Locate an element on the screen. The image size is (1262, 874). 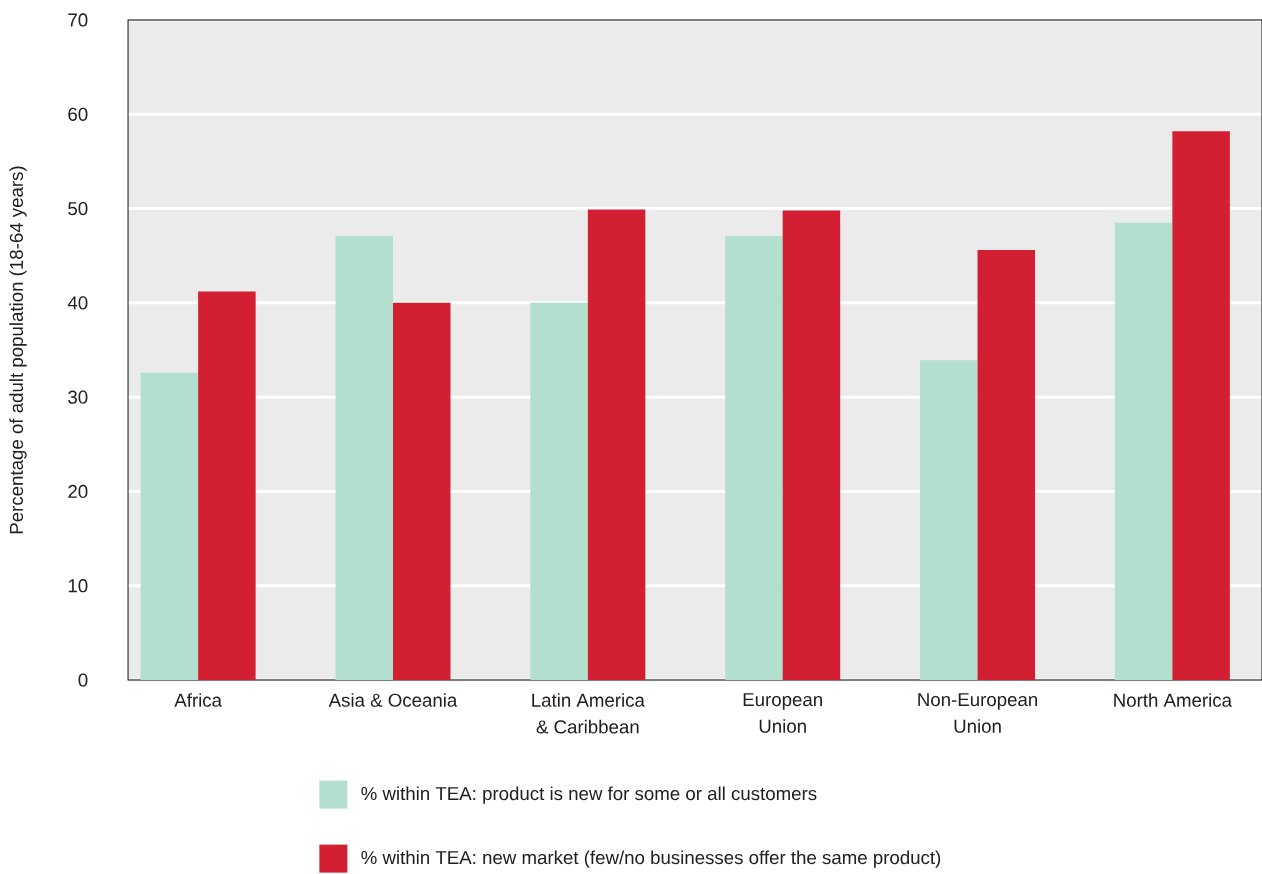
y-tick-label: 0 is located at coordinates (83, 680).